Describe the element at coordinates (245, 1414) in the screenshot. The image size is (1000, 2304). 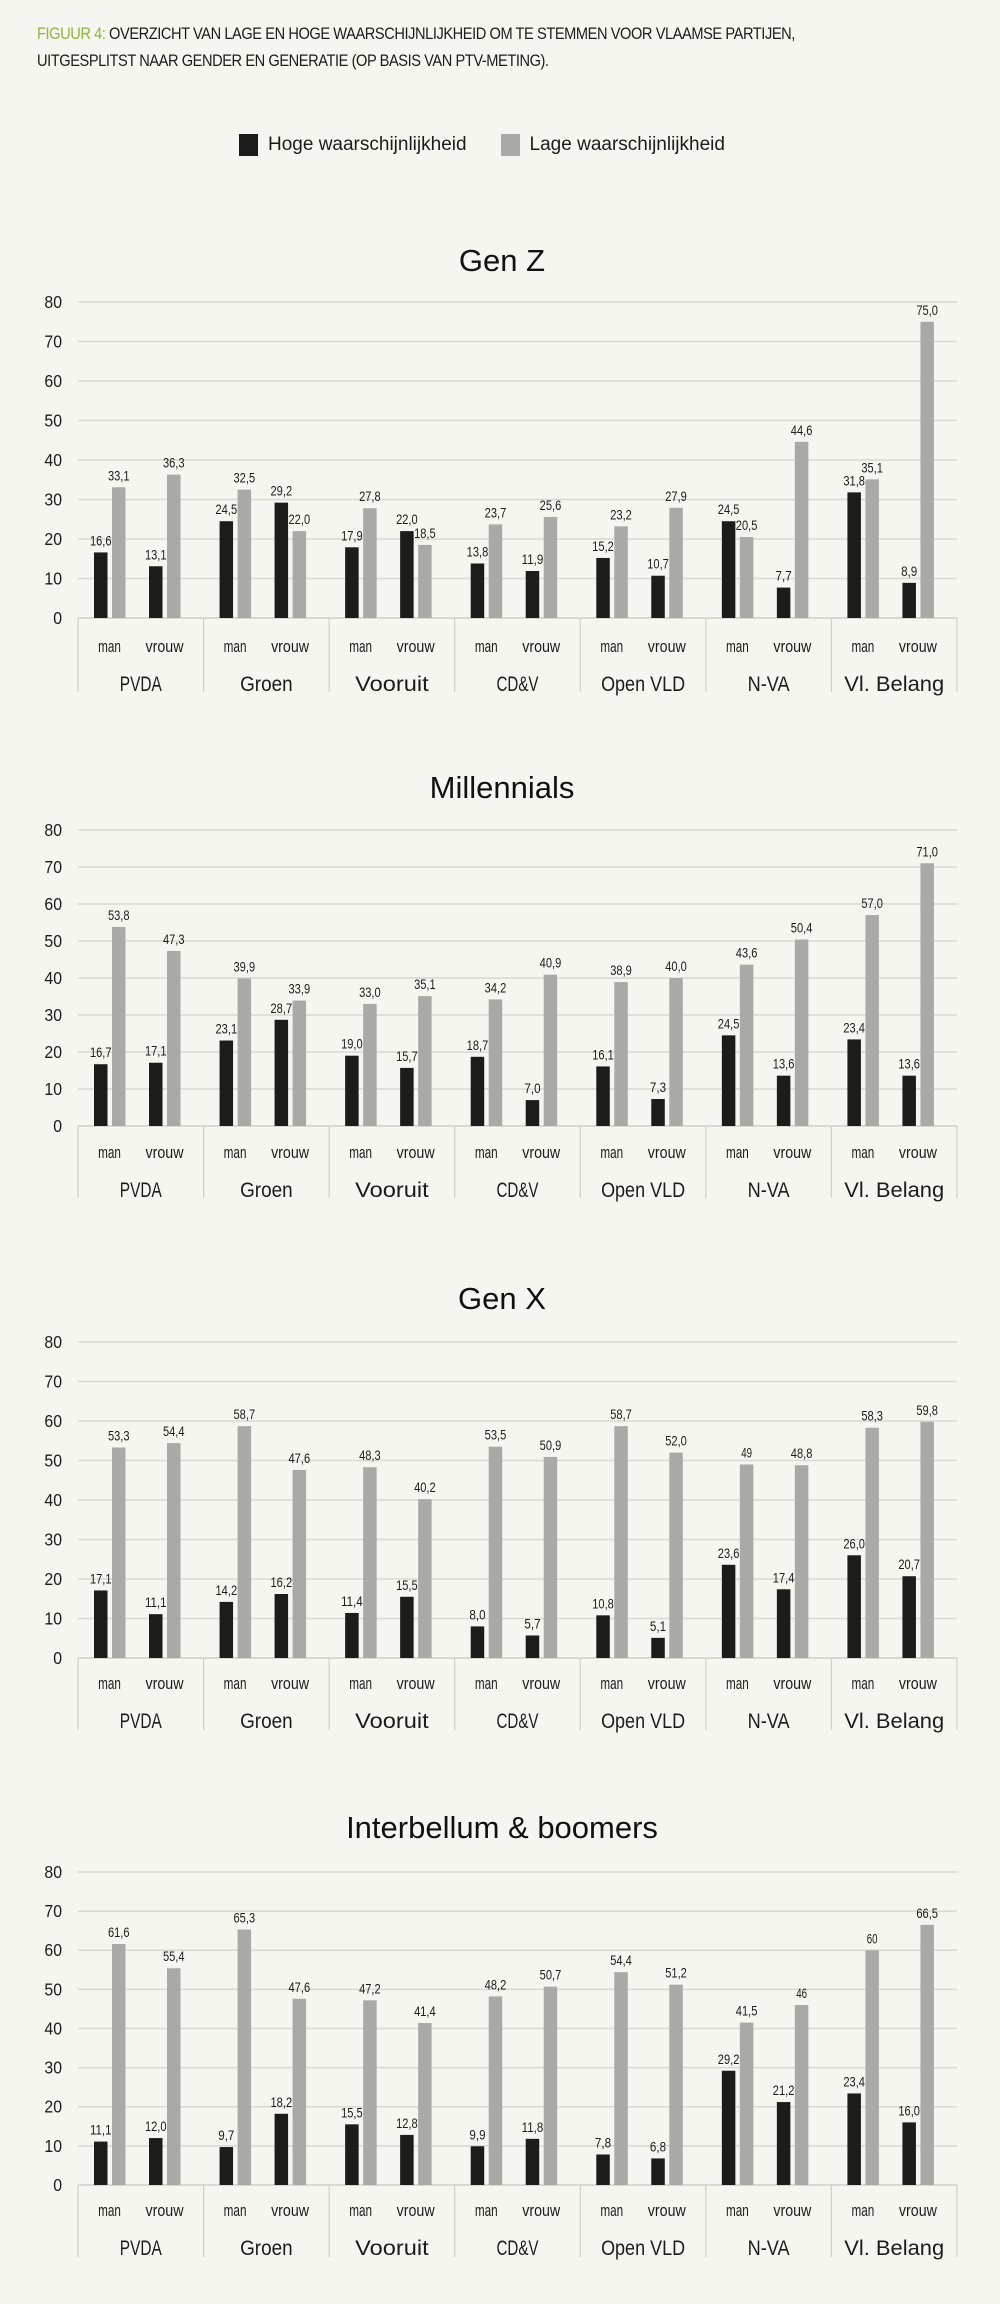
I see `data-label: 58,7` at that location.